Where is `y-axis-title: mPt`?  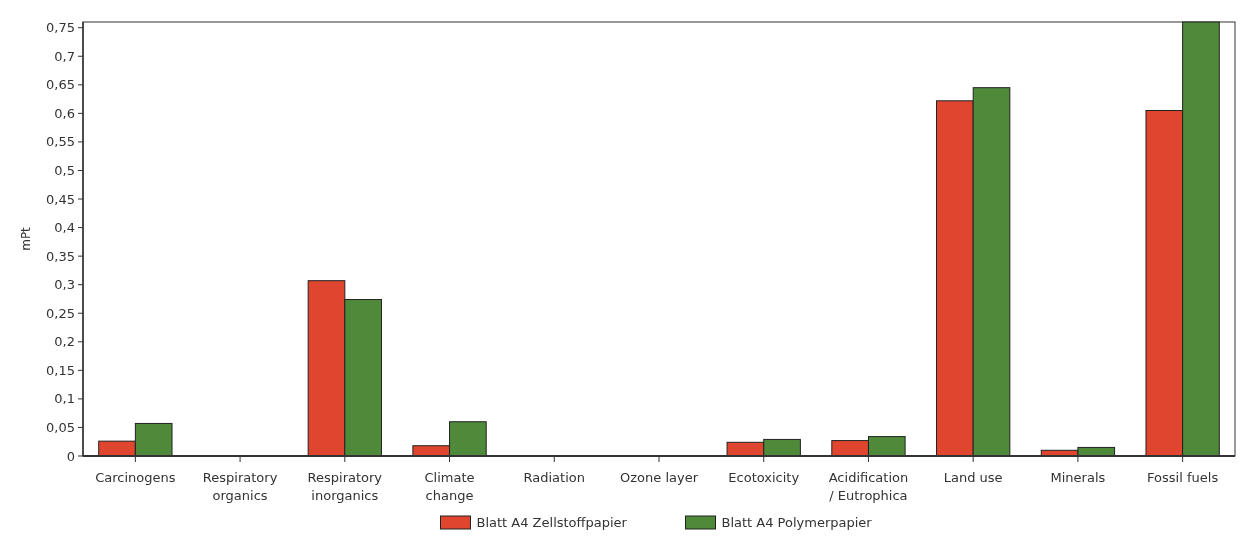
y-axis-title: mPt is located at coordinates (26, 238).